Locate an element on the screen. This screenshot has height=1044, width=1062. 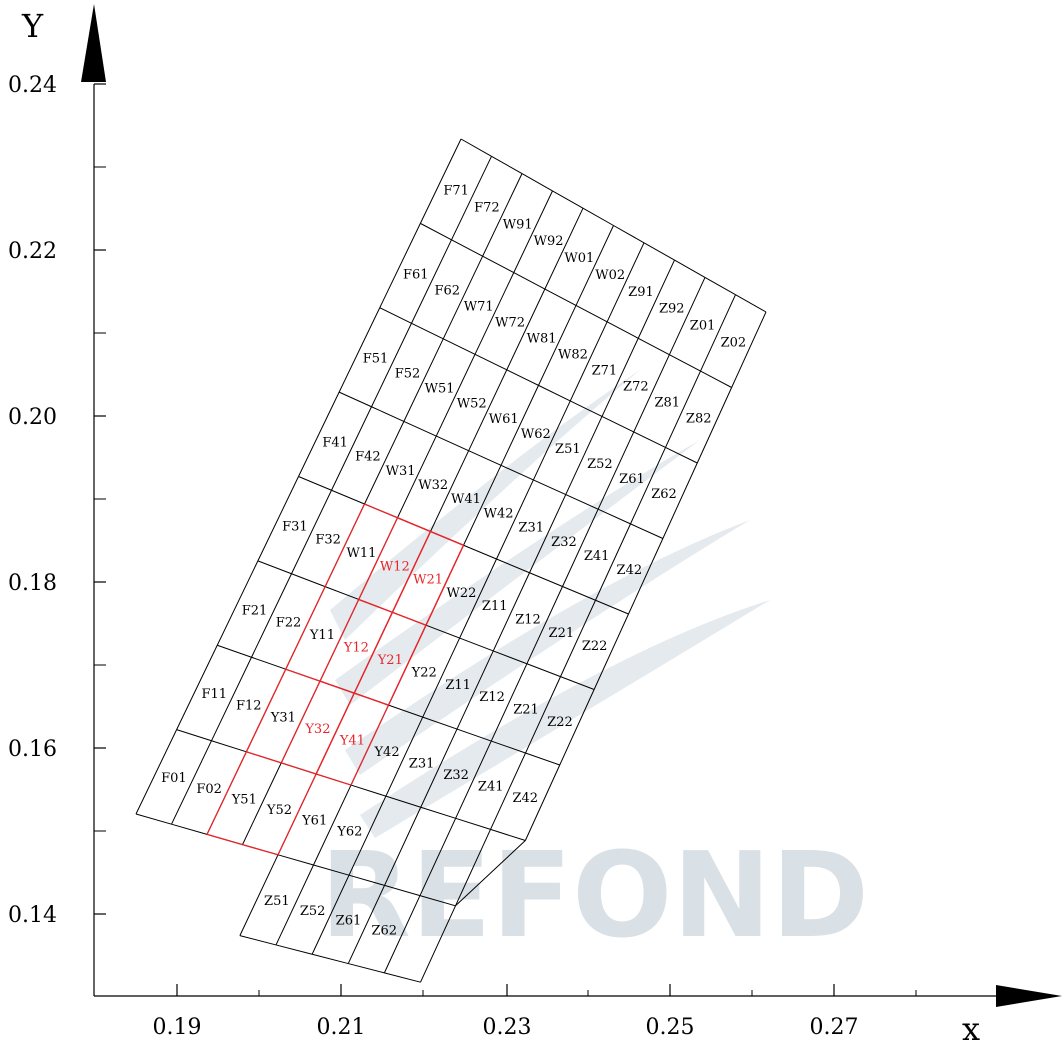
cell-label-y12: Y12 is located at coordinates (356, 648).